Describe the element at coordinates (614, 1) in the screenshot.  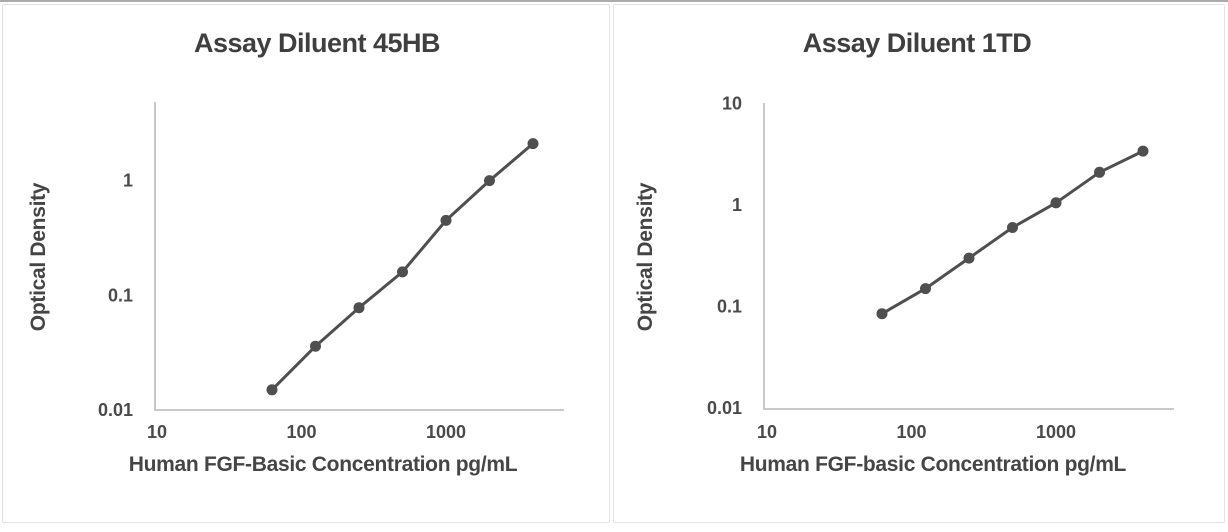
I see `window-top-edge` at that location.